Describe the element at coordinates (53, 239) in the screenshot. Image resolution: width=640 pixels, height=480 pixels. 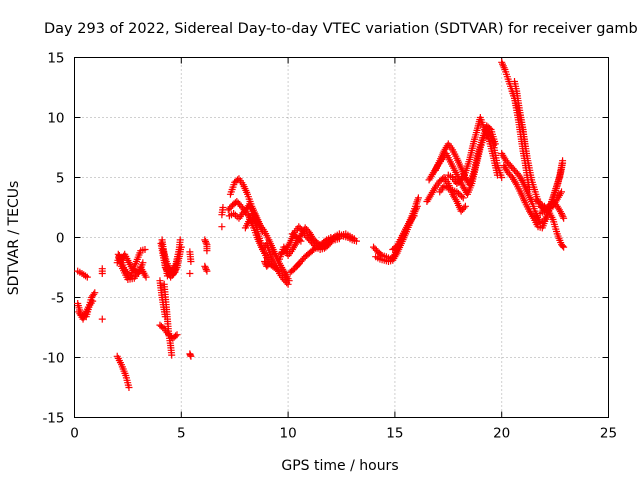
I see `y-tick-labels: -15 -10 -5 0 5 10 15` at that location.